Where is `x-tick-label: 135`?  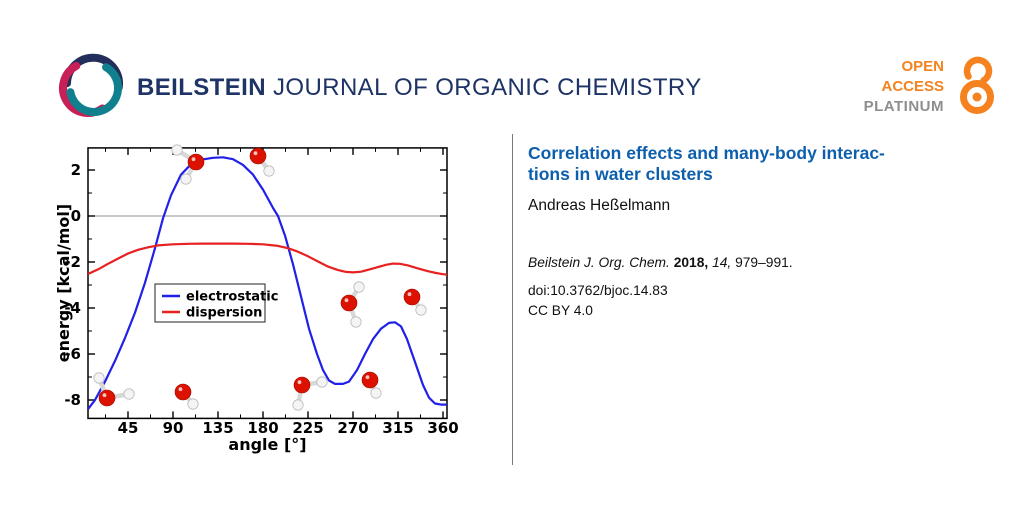
x-tick-label: 135 is located at coordinates (217, 428).